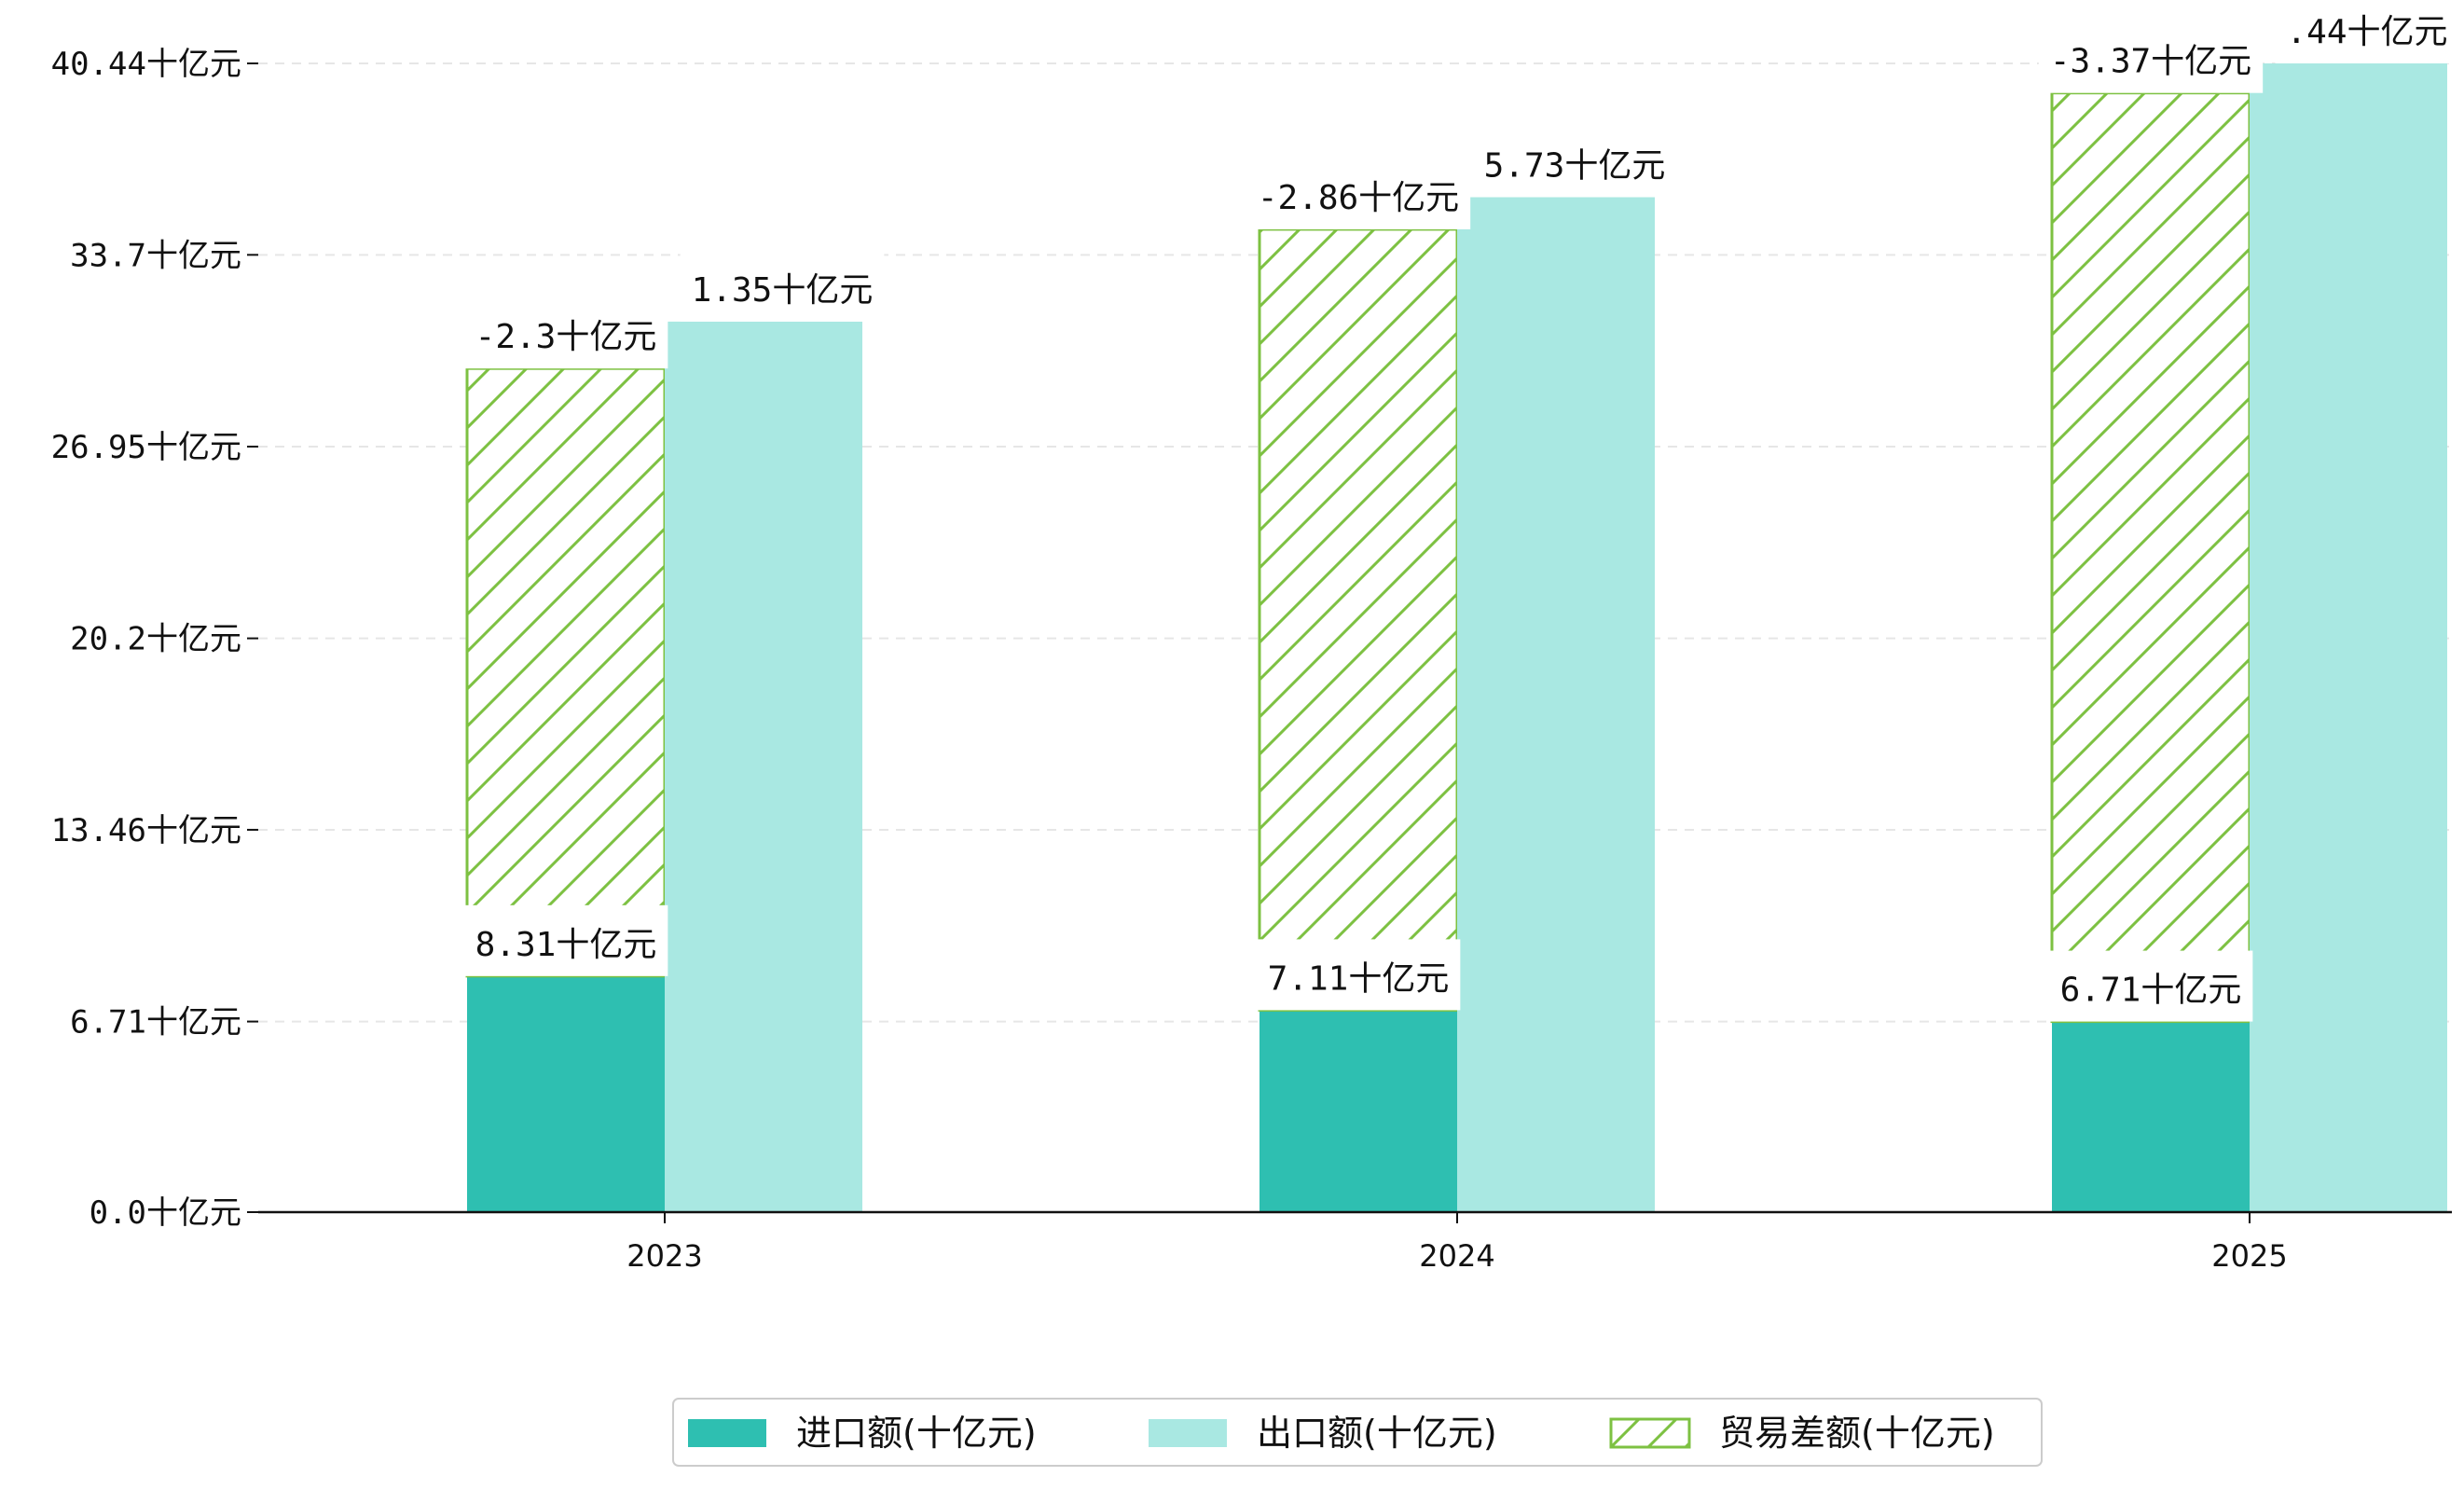 The height and width of the screenshot is (1490, 2464). Describe the element at coordinates (916, 1433) in the screenshot. I see `legend-label: 进口额(十亿元)` at that location.